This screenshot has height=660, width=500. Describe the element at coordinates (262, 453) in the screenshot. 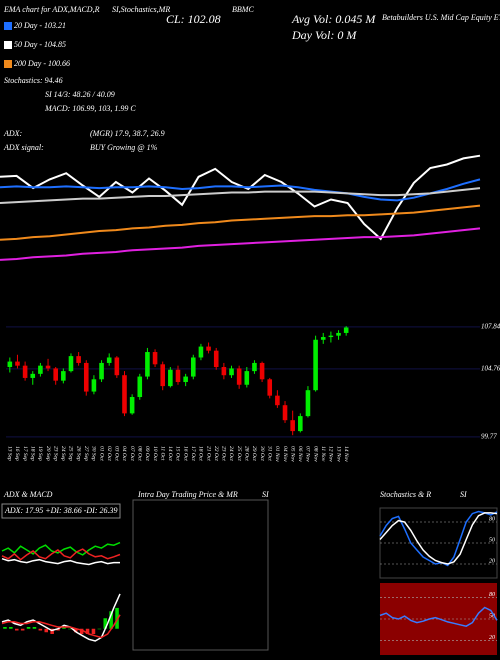

I see `x-tick-label: 30 Oct` at that location.